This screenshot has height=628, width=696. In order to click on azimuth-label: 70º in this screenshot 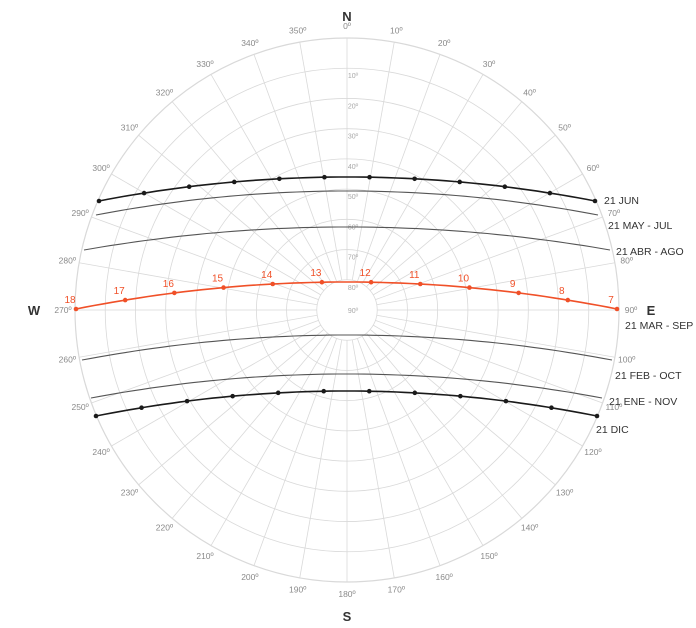, I will do `click(614, 213)`.